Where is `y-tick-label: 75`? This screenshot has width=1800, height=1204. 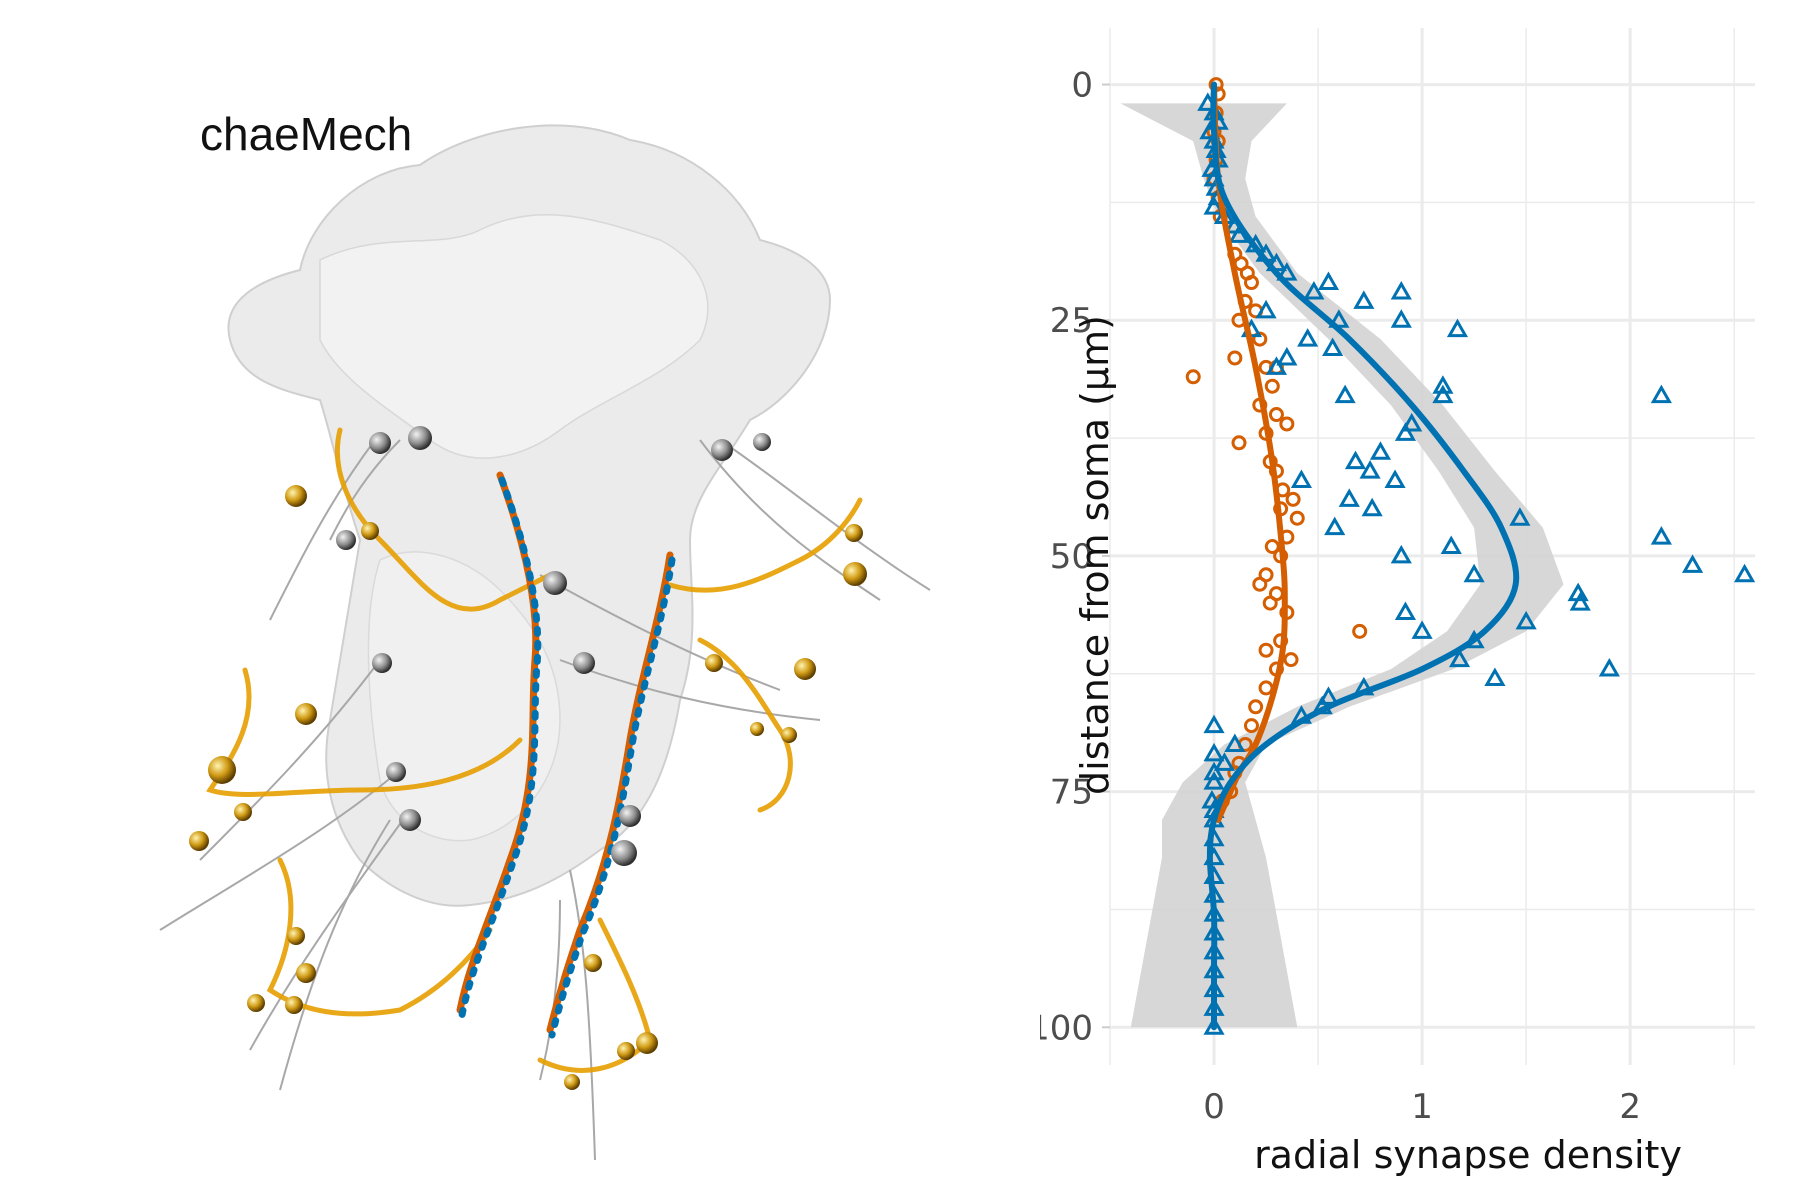
y-tick-label: 75 is located at coordinates (1071, 793).